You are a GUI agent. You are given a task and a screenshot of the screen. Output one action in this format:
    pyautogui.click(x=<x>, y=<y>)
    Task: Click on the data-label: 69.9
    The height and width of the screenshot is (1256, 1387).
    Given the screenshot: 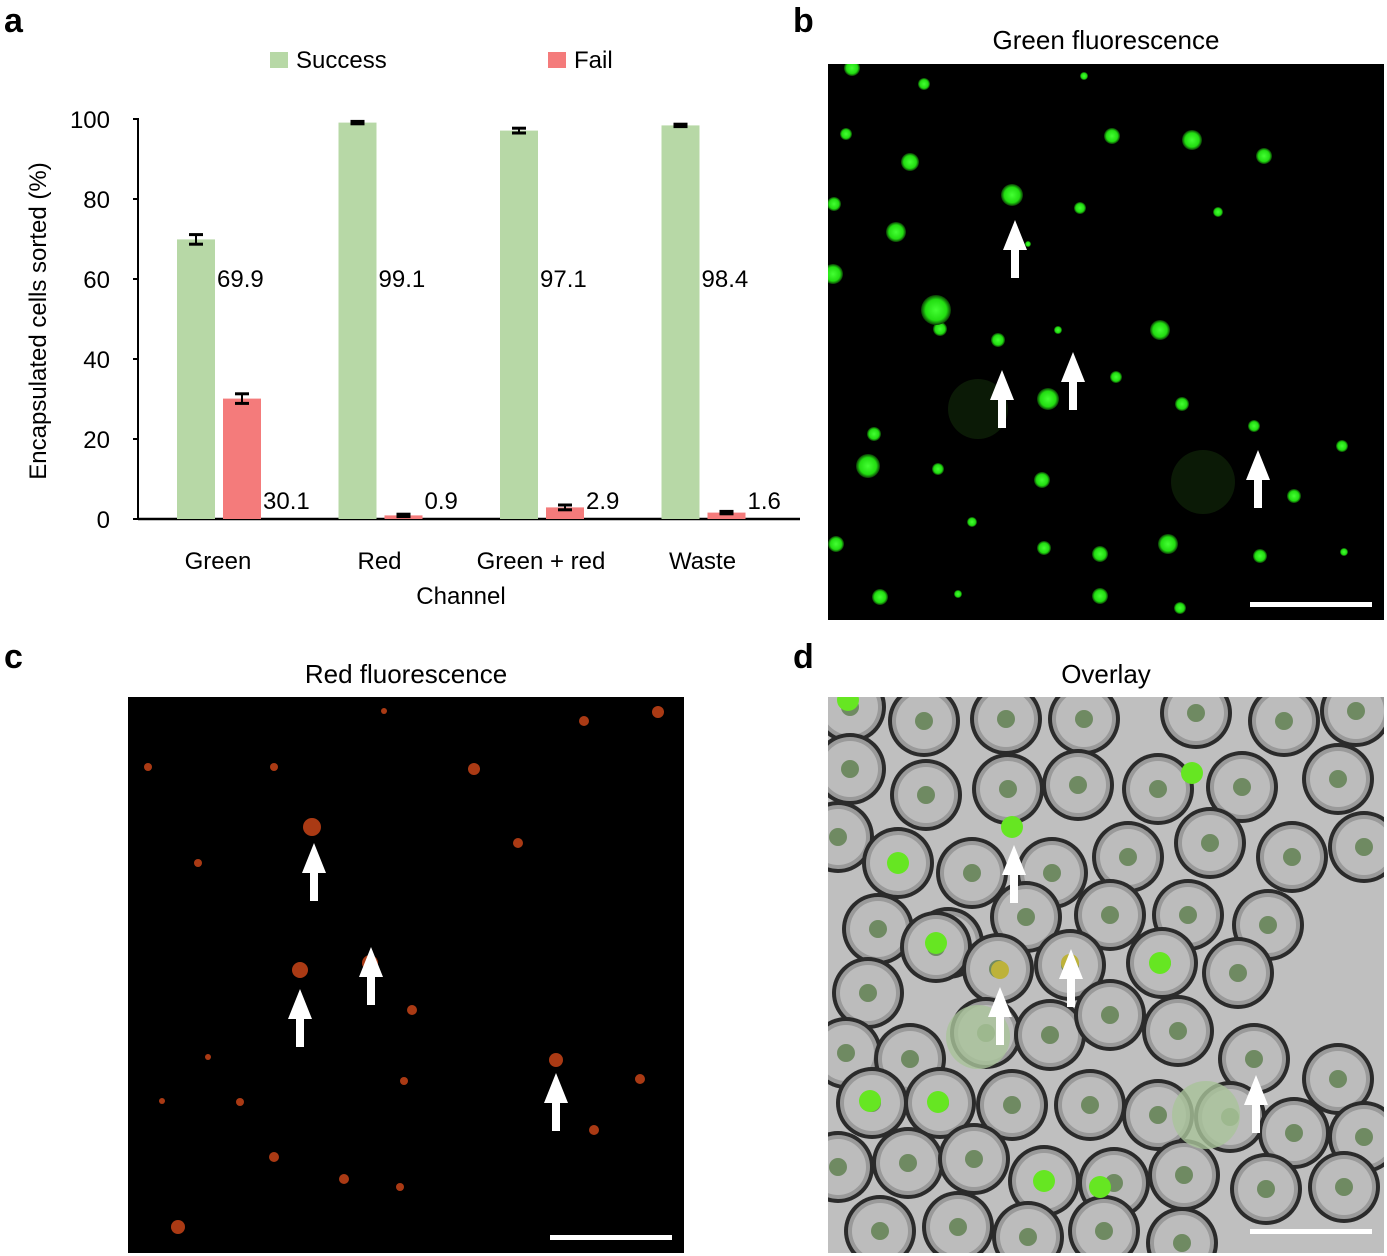 What is the action you would take?
    pyautogui.click(x=240, y=279)
    